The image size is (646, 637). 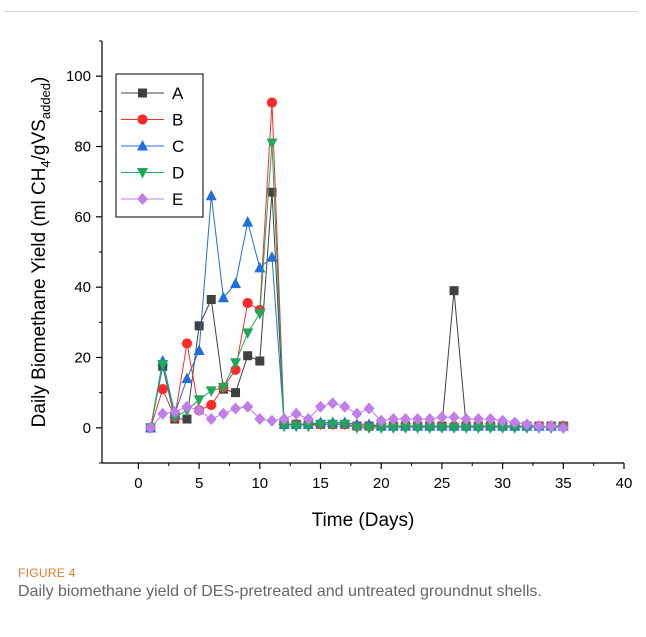 I want to click on y-tick-label: 60, so click(x=82, y=217).